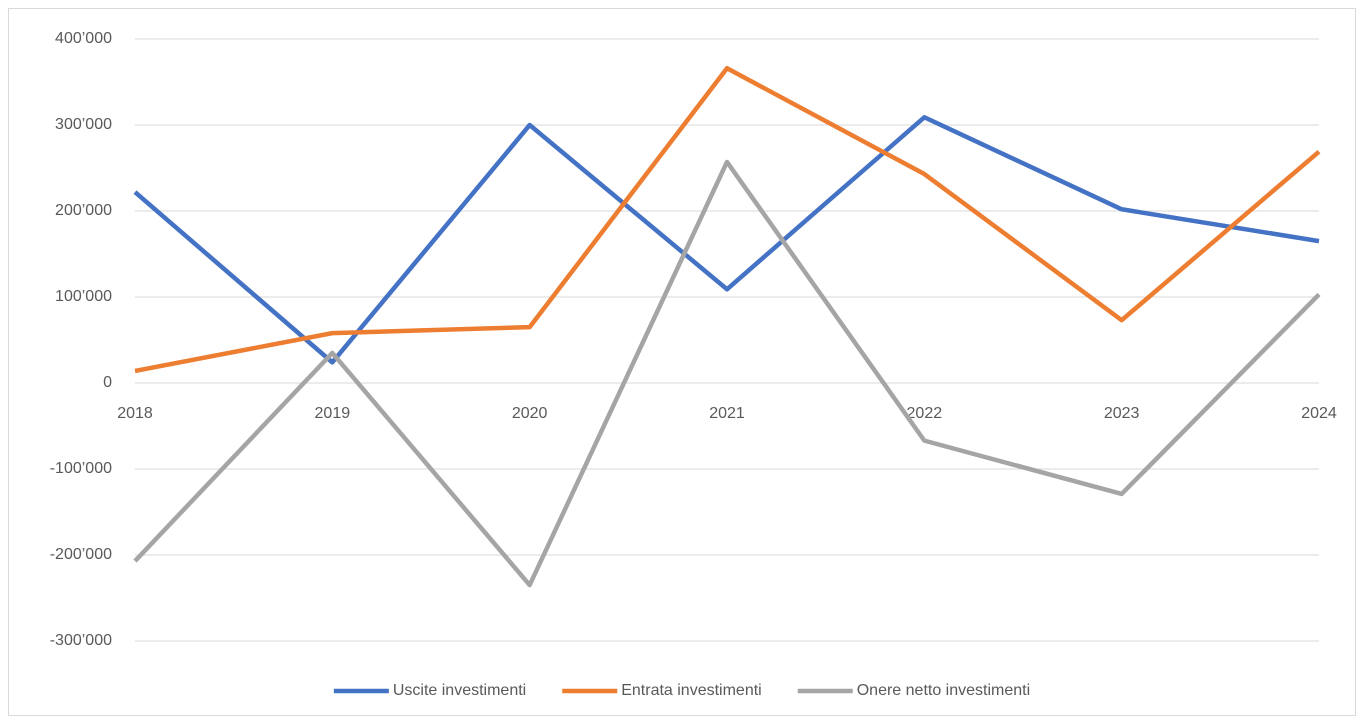  I want to click on legend-label: Uscite investimenti, so click(459, 690).